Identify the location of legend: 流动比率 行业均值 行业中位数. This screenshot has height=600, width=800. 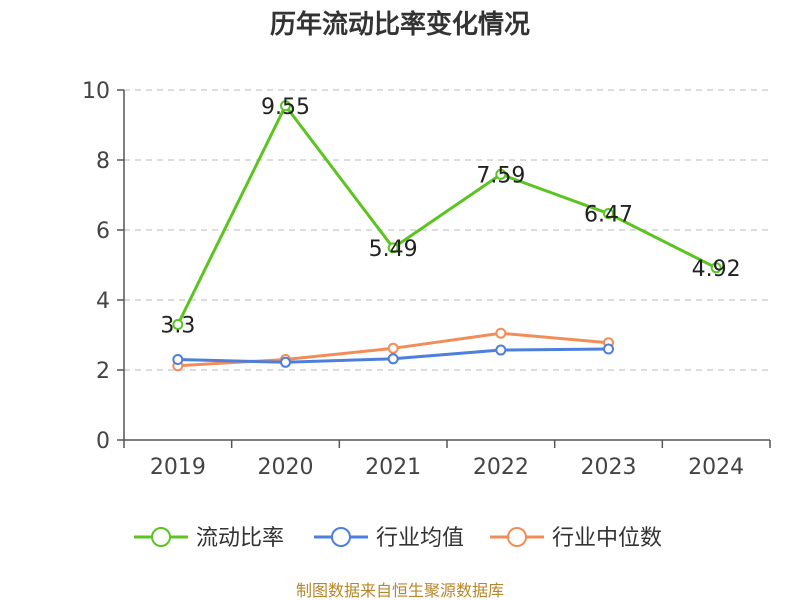
(398, 538).